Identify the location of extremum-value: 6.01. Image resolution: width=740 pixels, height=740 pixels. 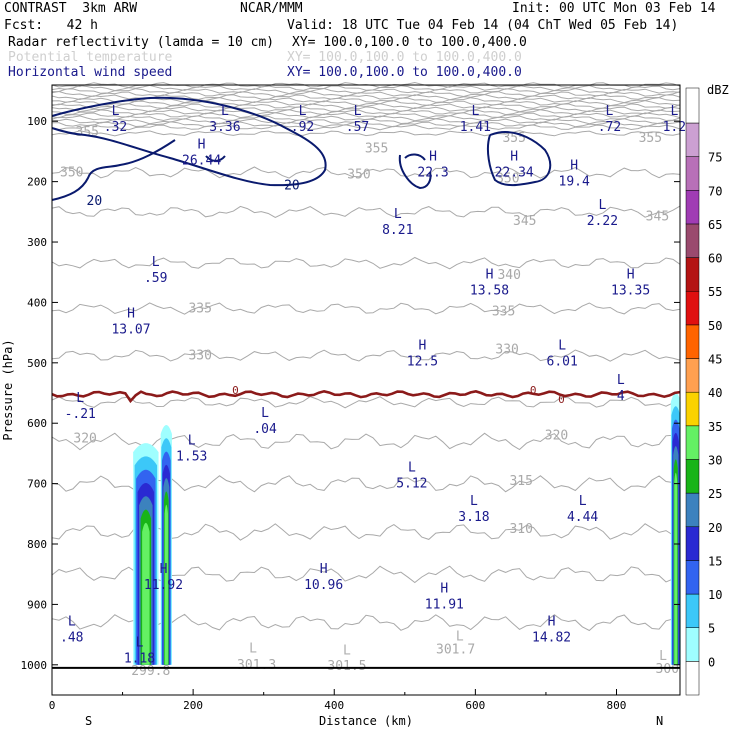
(562, 362).